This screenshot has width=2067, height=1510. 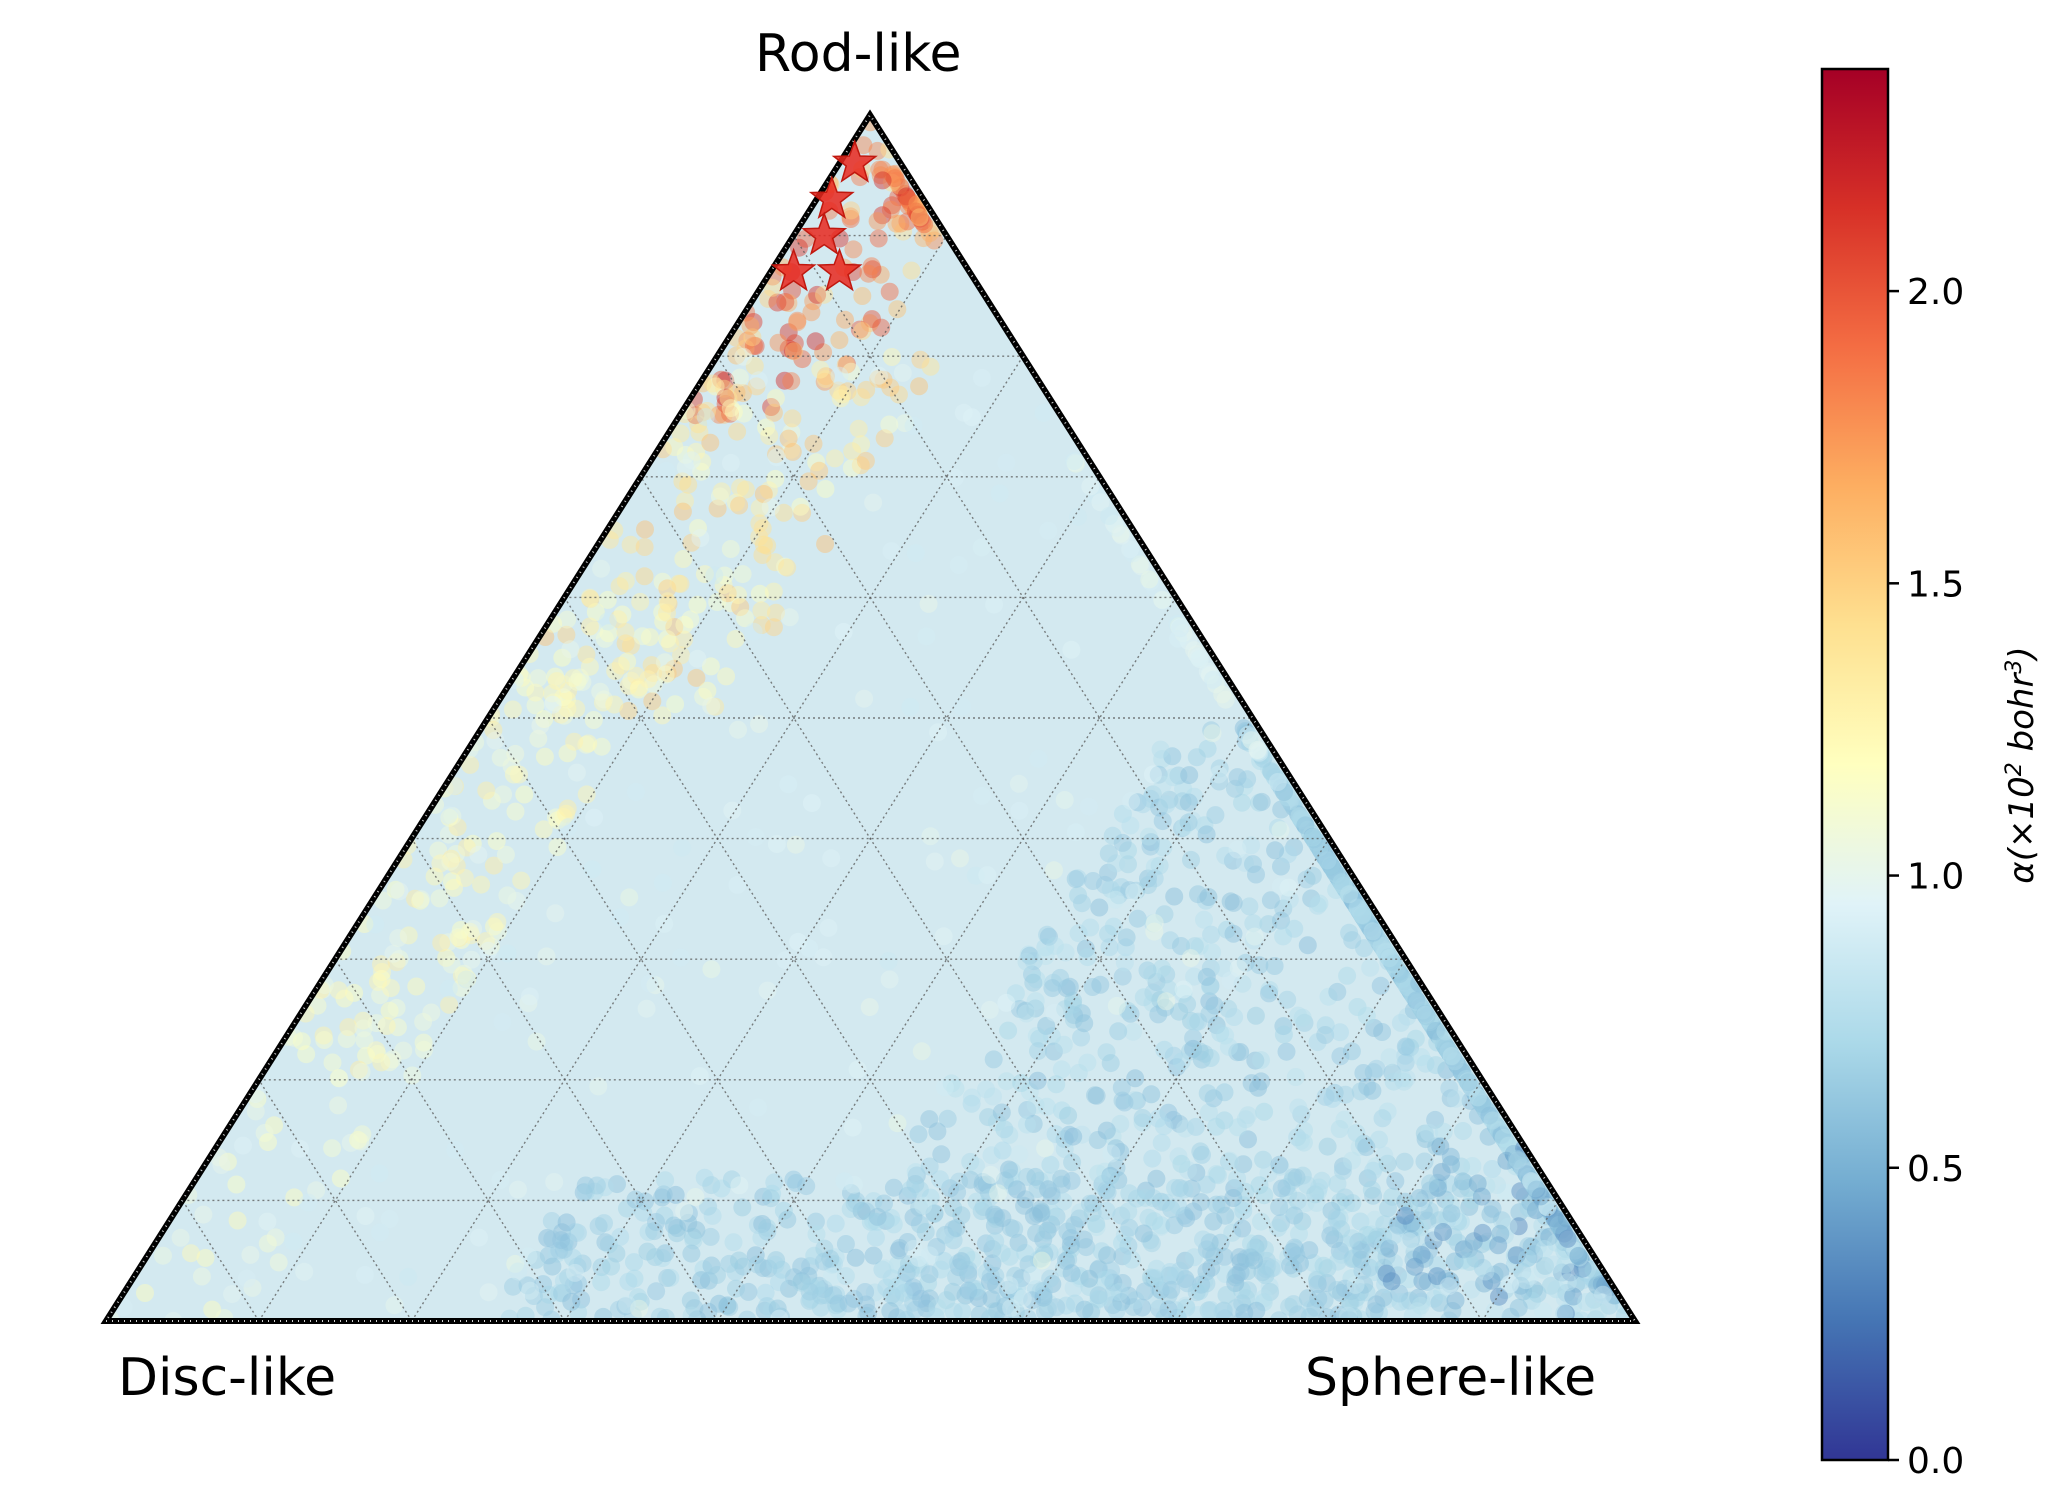 What do you see at coordinates (1926, 877) in the screenshot?
I see `colorbar-ticks: 0.00.51.01.52.0` at bounding box center [1926, 877].